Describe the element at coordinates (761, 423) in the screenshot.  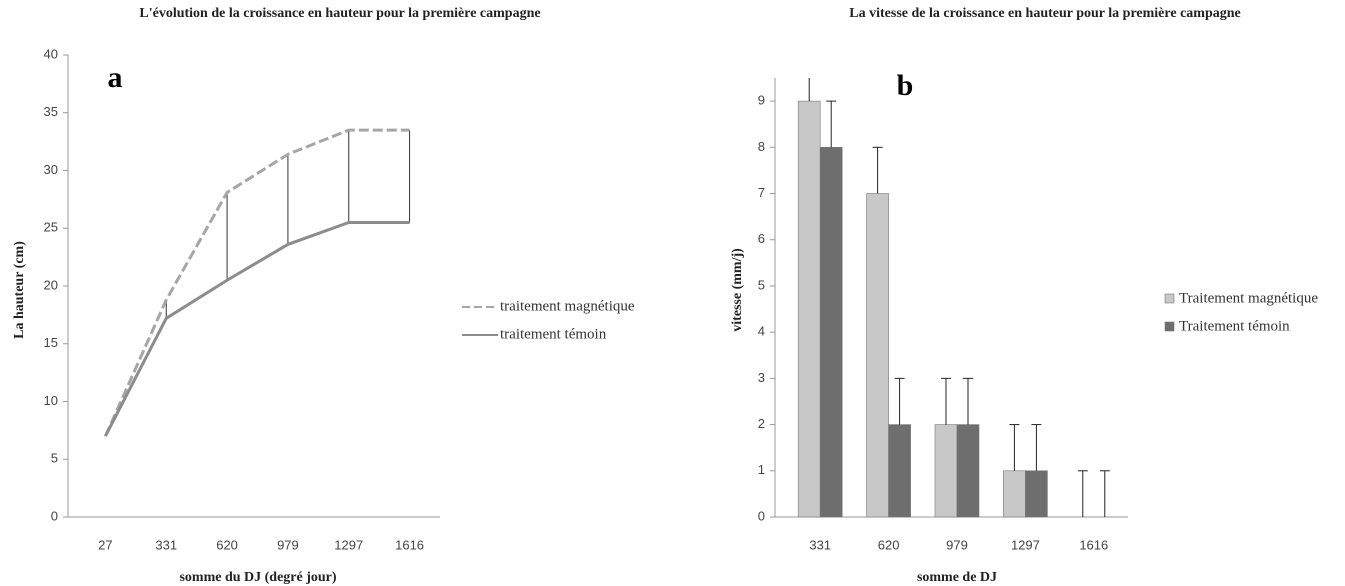
I see `y-tick-label: 2` at that location.